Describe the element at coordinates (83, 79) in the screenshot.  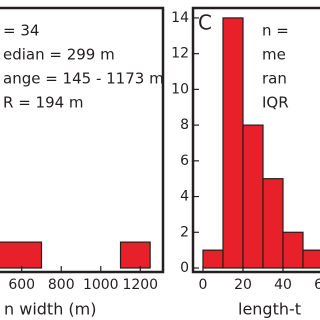
I see `stat-line: ange = 145 - 1173 m` at that location.